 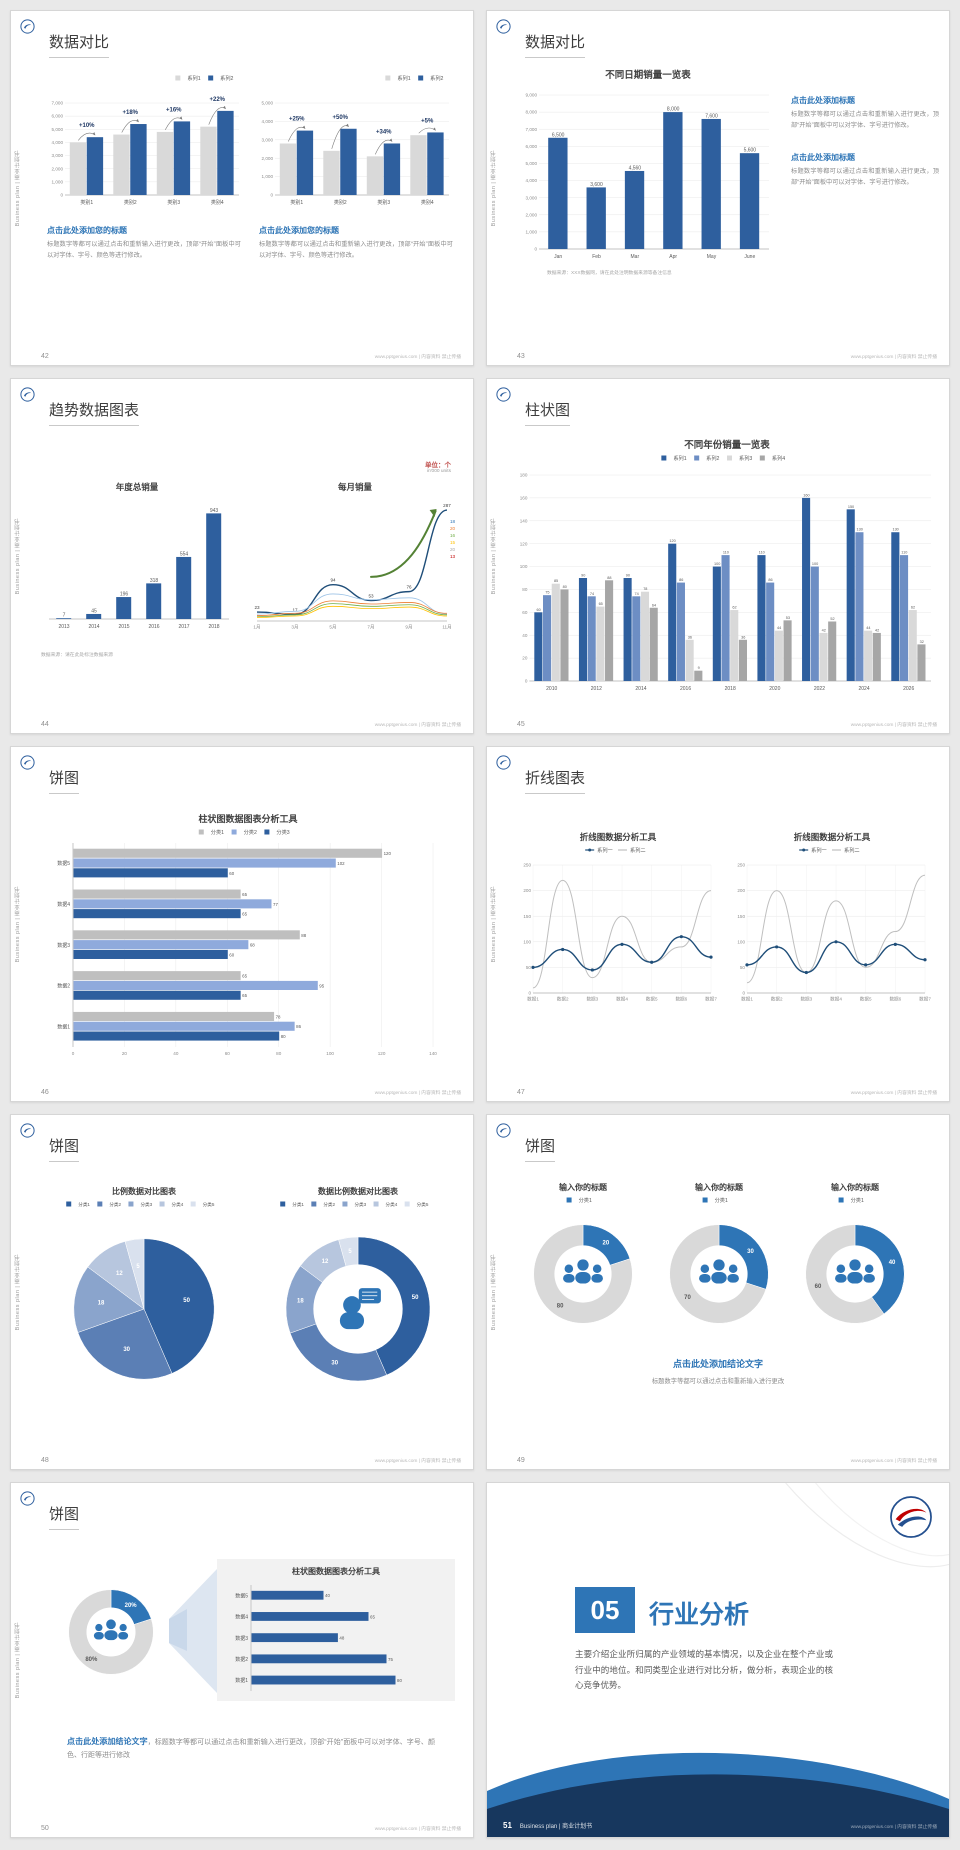 I want to click on company-logo-icon, so click(x=911, y=1517).